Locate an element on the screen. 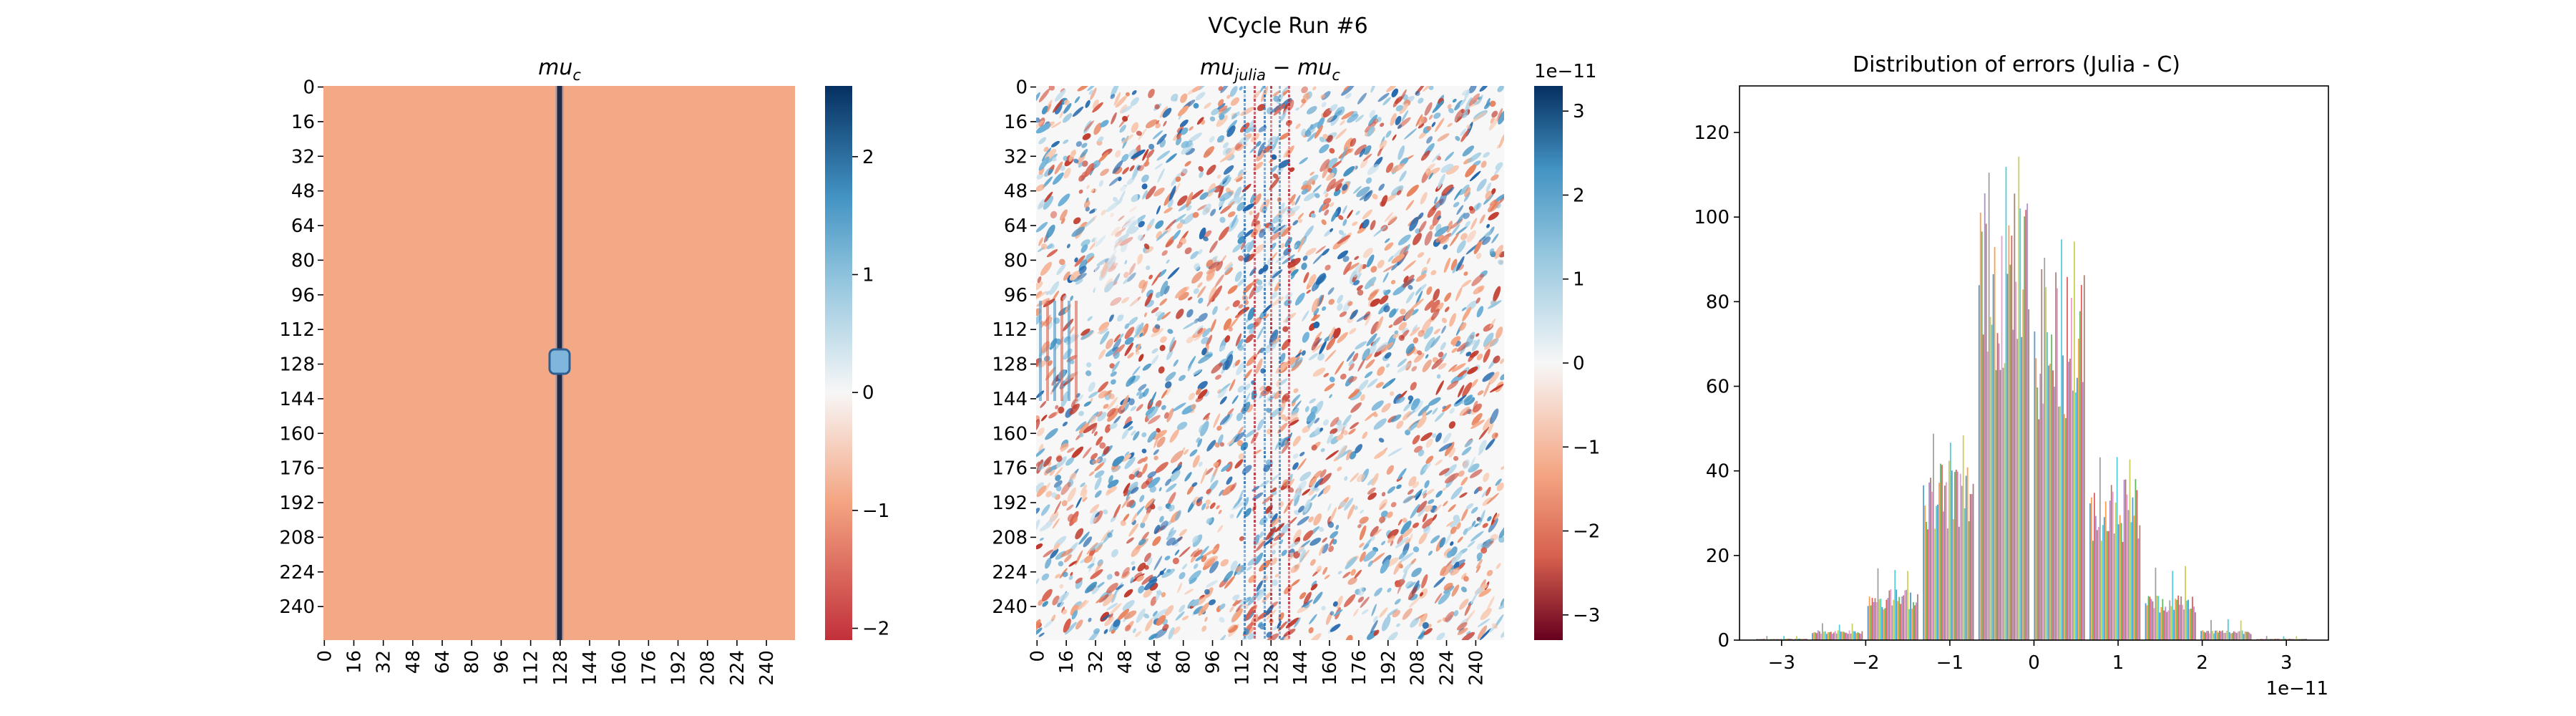  y-tick-label: 160 is located at coordinates (297, 434).